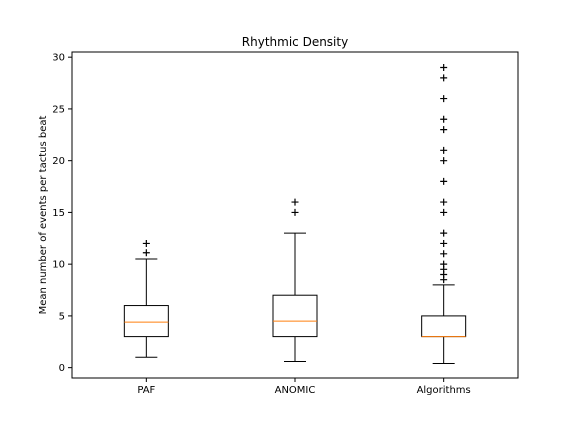  I want to click on chart-title: Rhythmic Density, so click(295, 42).